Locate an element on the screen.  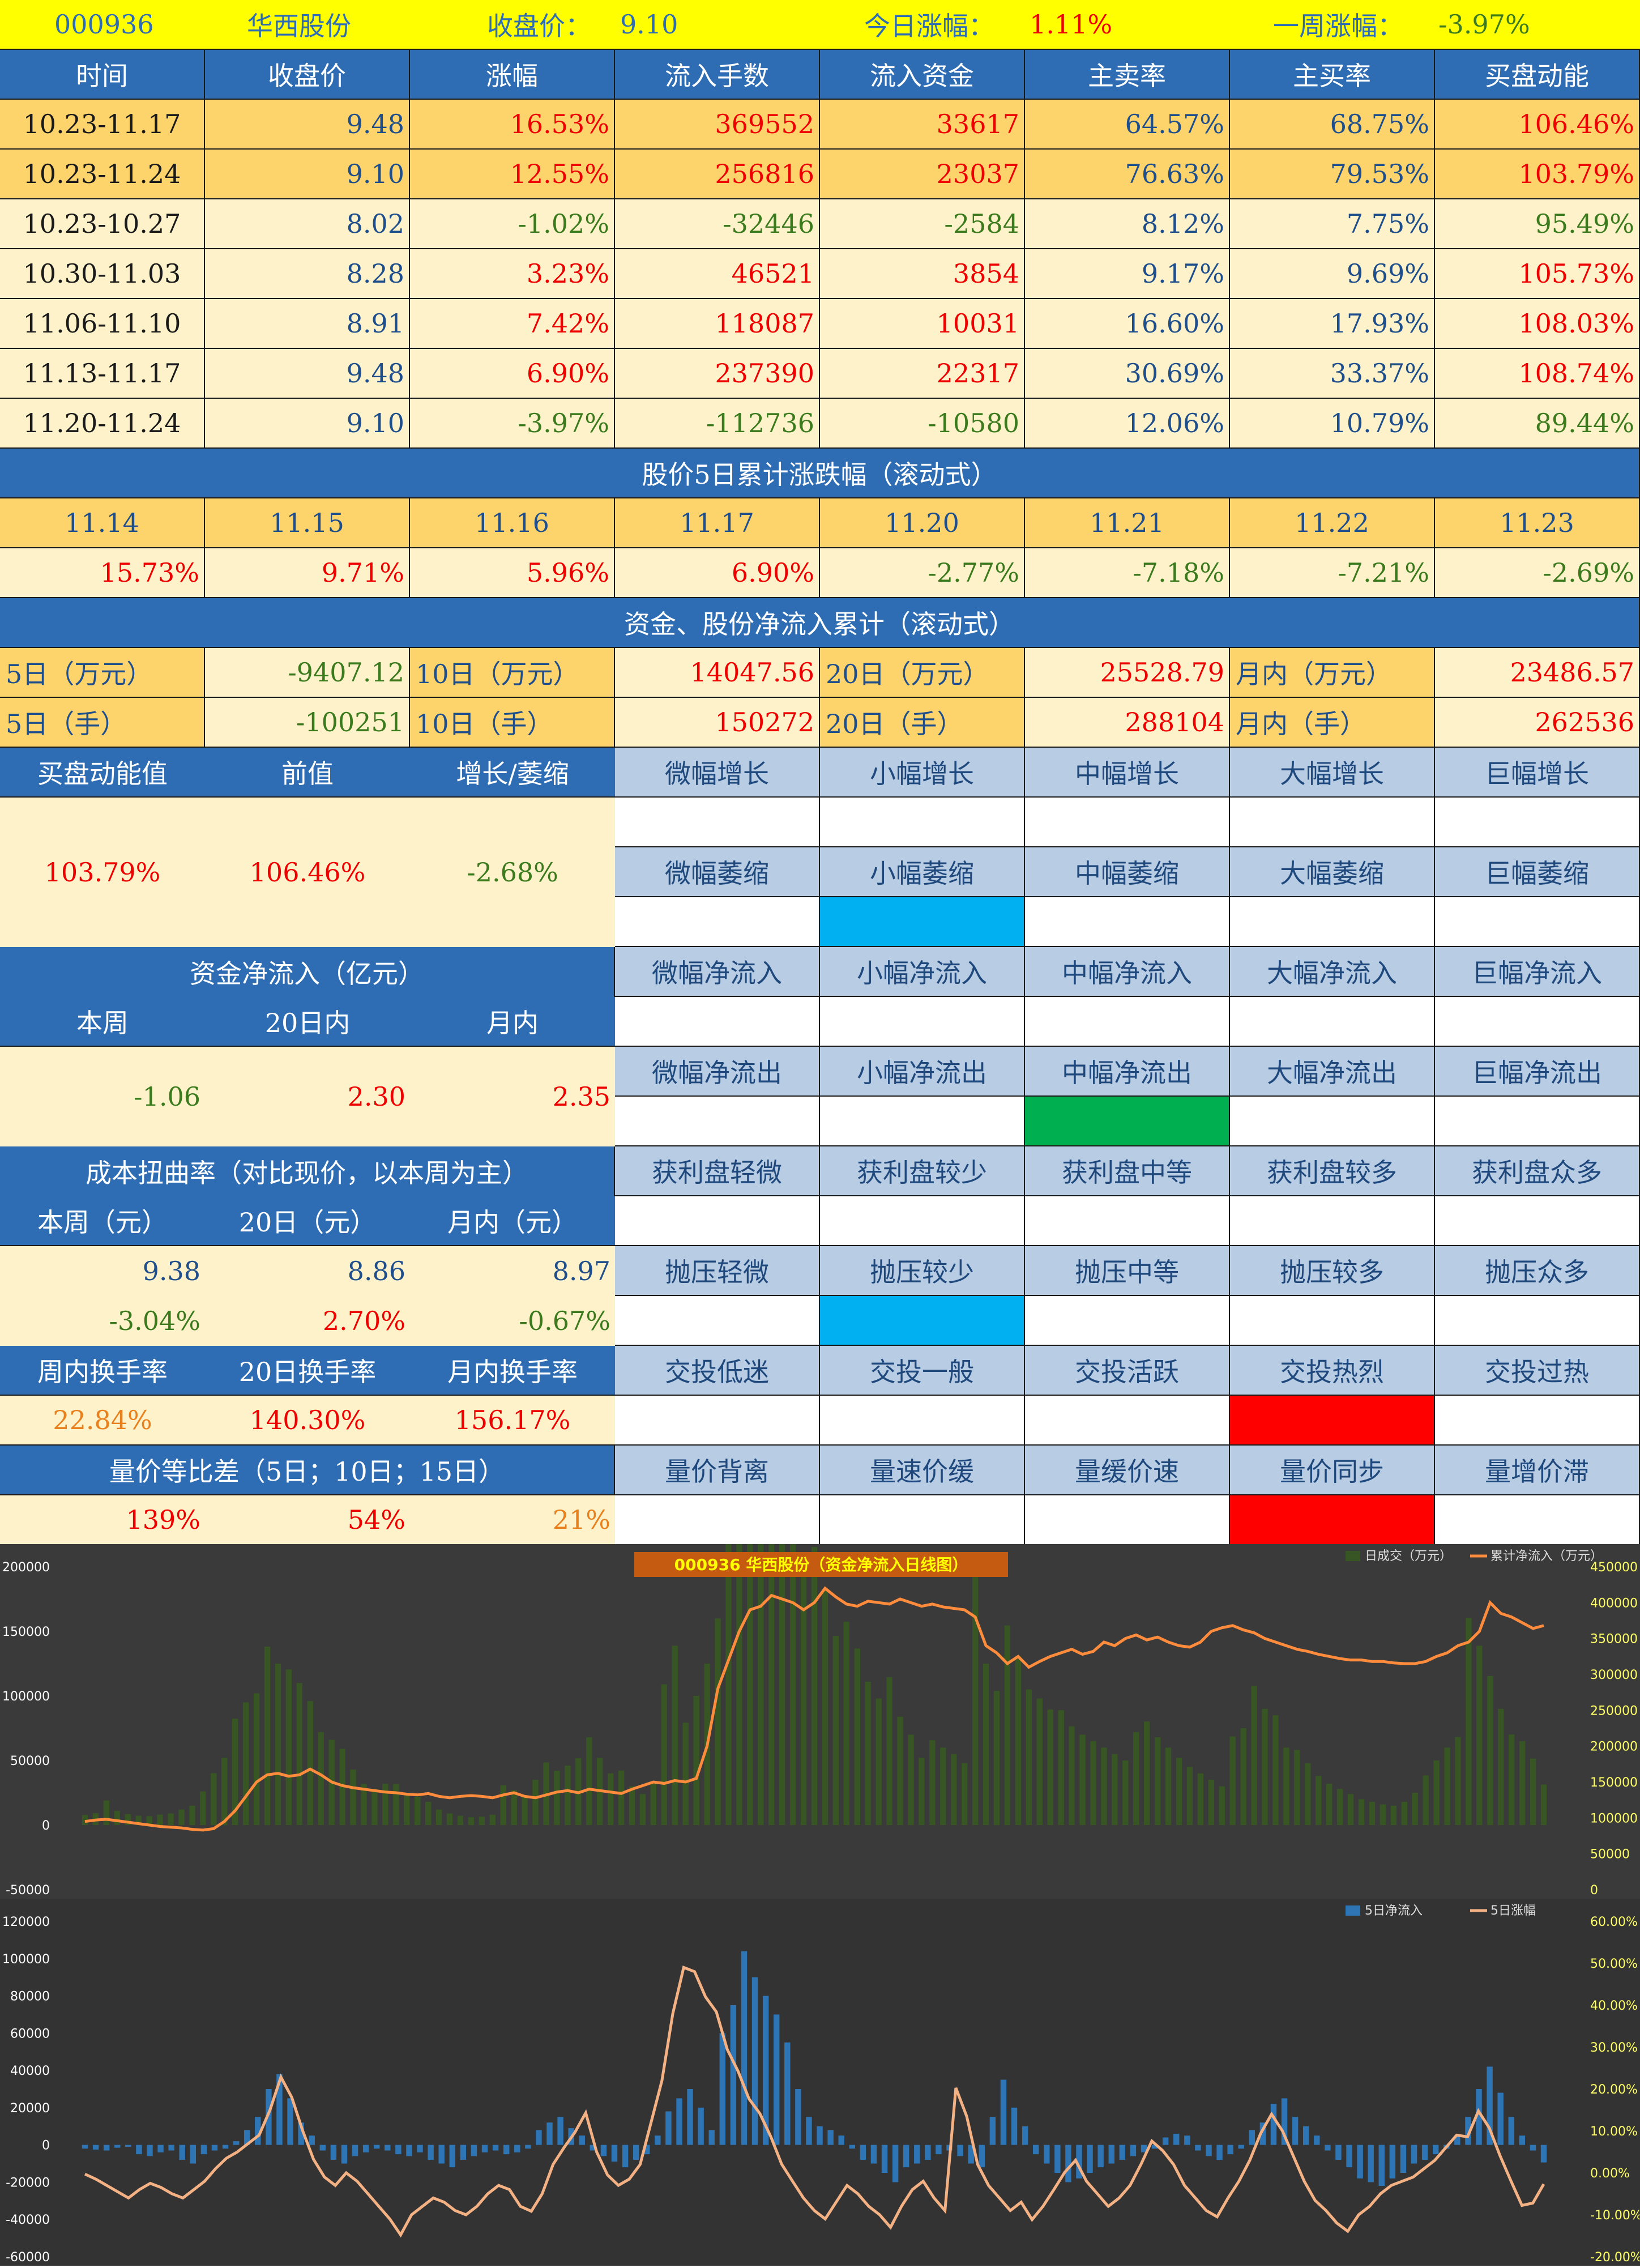
table-cell: 10.30-11.03 is located at coordinates (103, 274).